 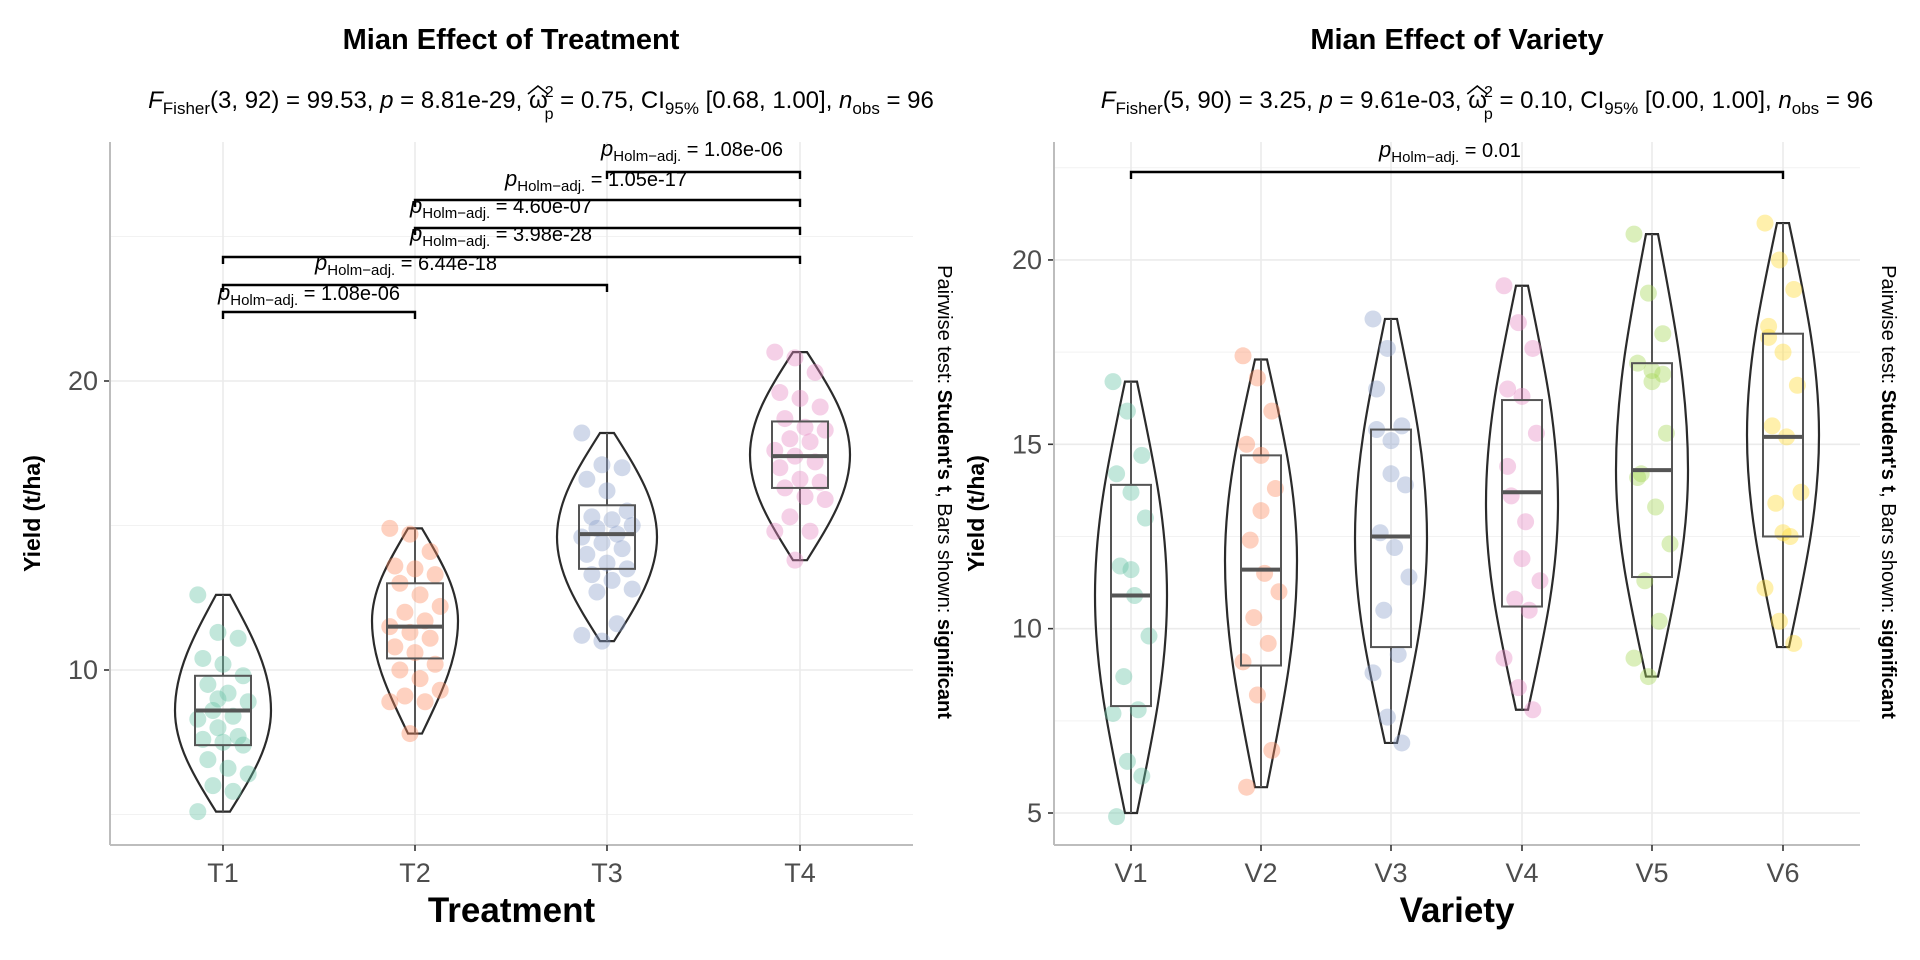 I want to click on y-tick-label: 5, so click(x=1034, y=813).